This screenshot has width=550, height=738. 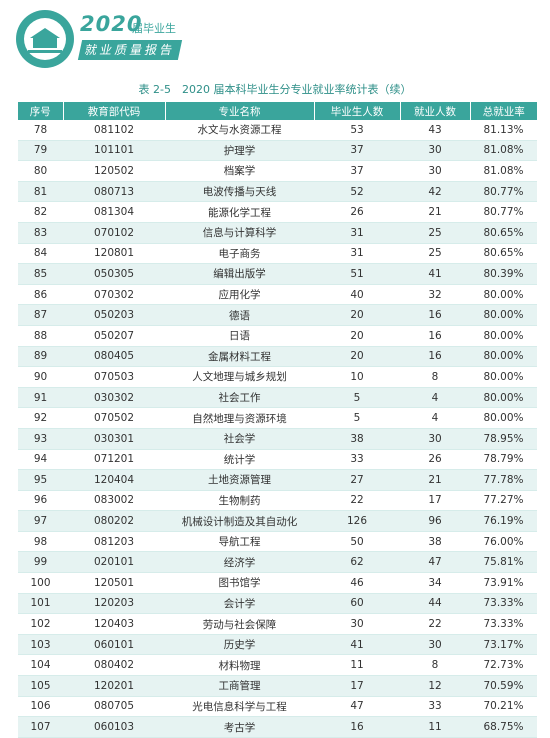 What do you see at coordinates (239, 295) in the screenshot?
I see `table-cell: 应用化学` at bounding box center [239, 295].